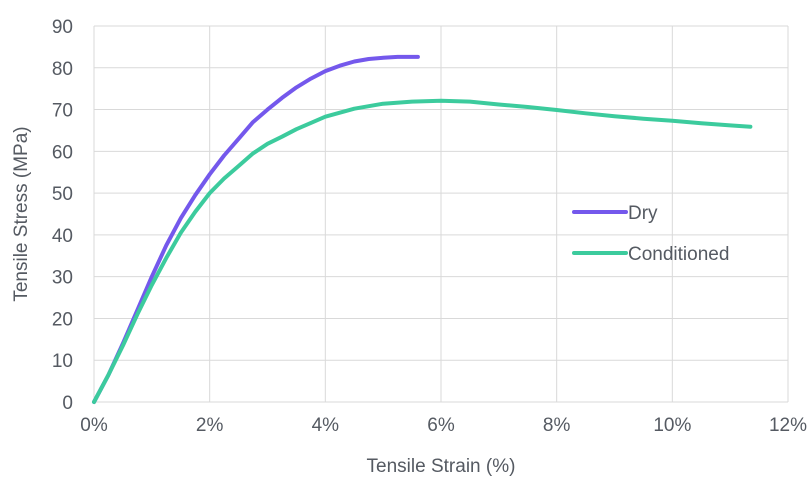  Describe the element at coordinates (326, 425) in the screenshot. I see `x-tick-label: 4%` at that location.